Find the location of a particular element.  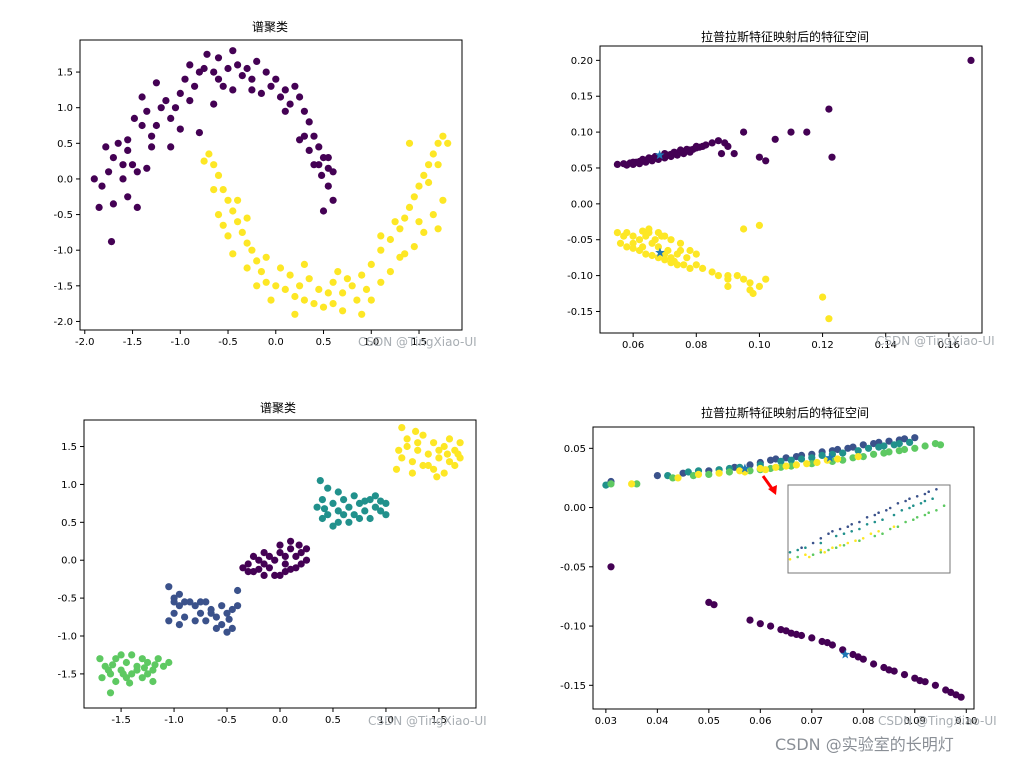

x-tick-label: 0.06 is located at coordinates (760, 721).